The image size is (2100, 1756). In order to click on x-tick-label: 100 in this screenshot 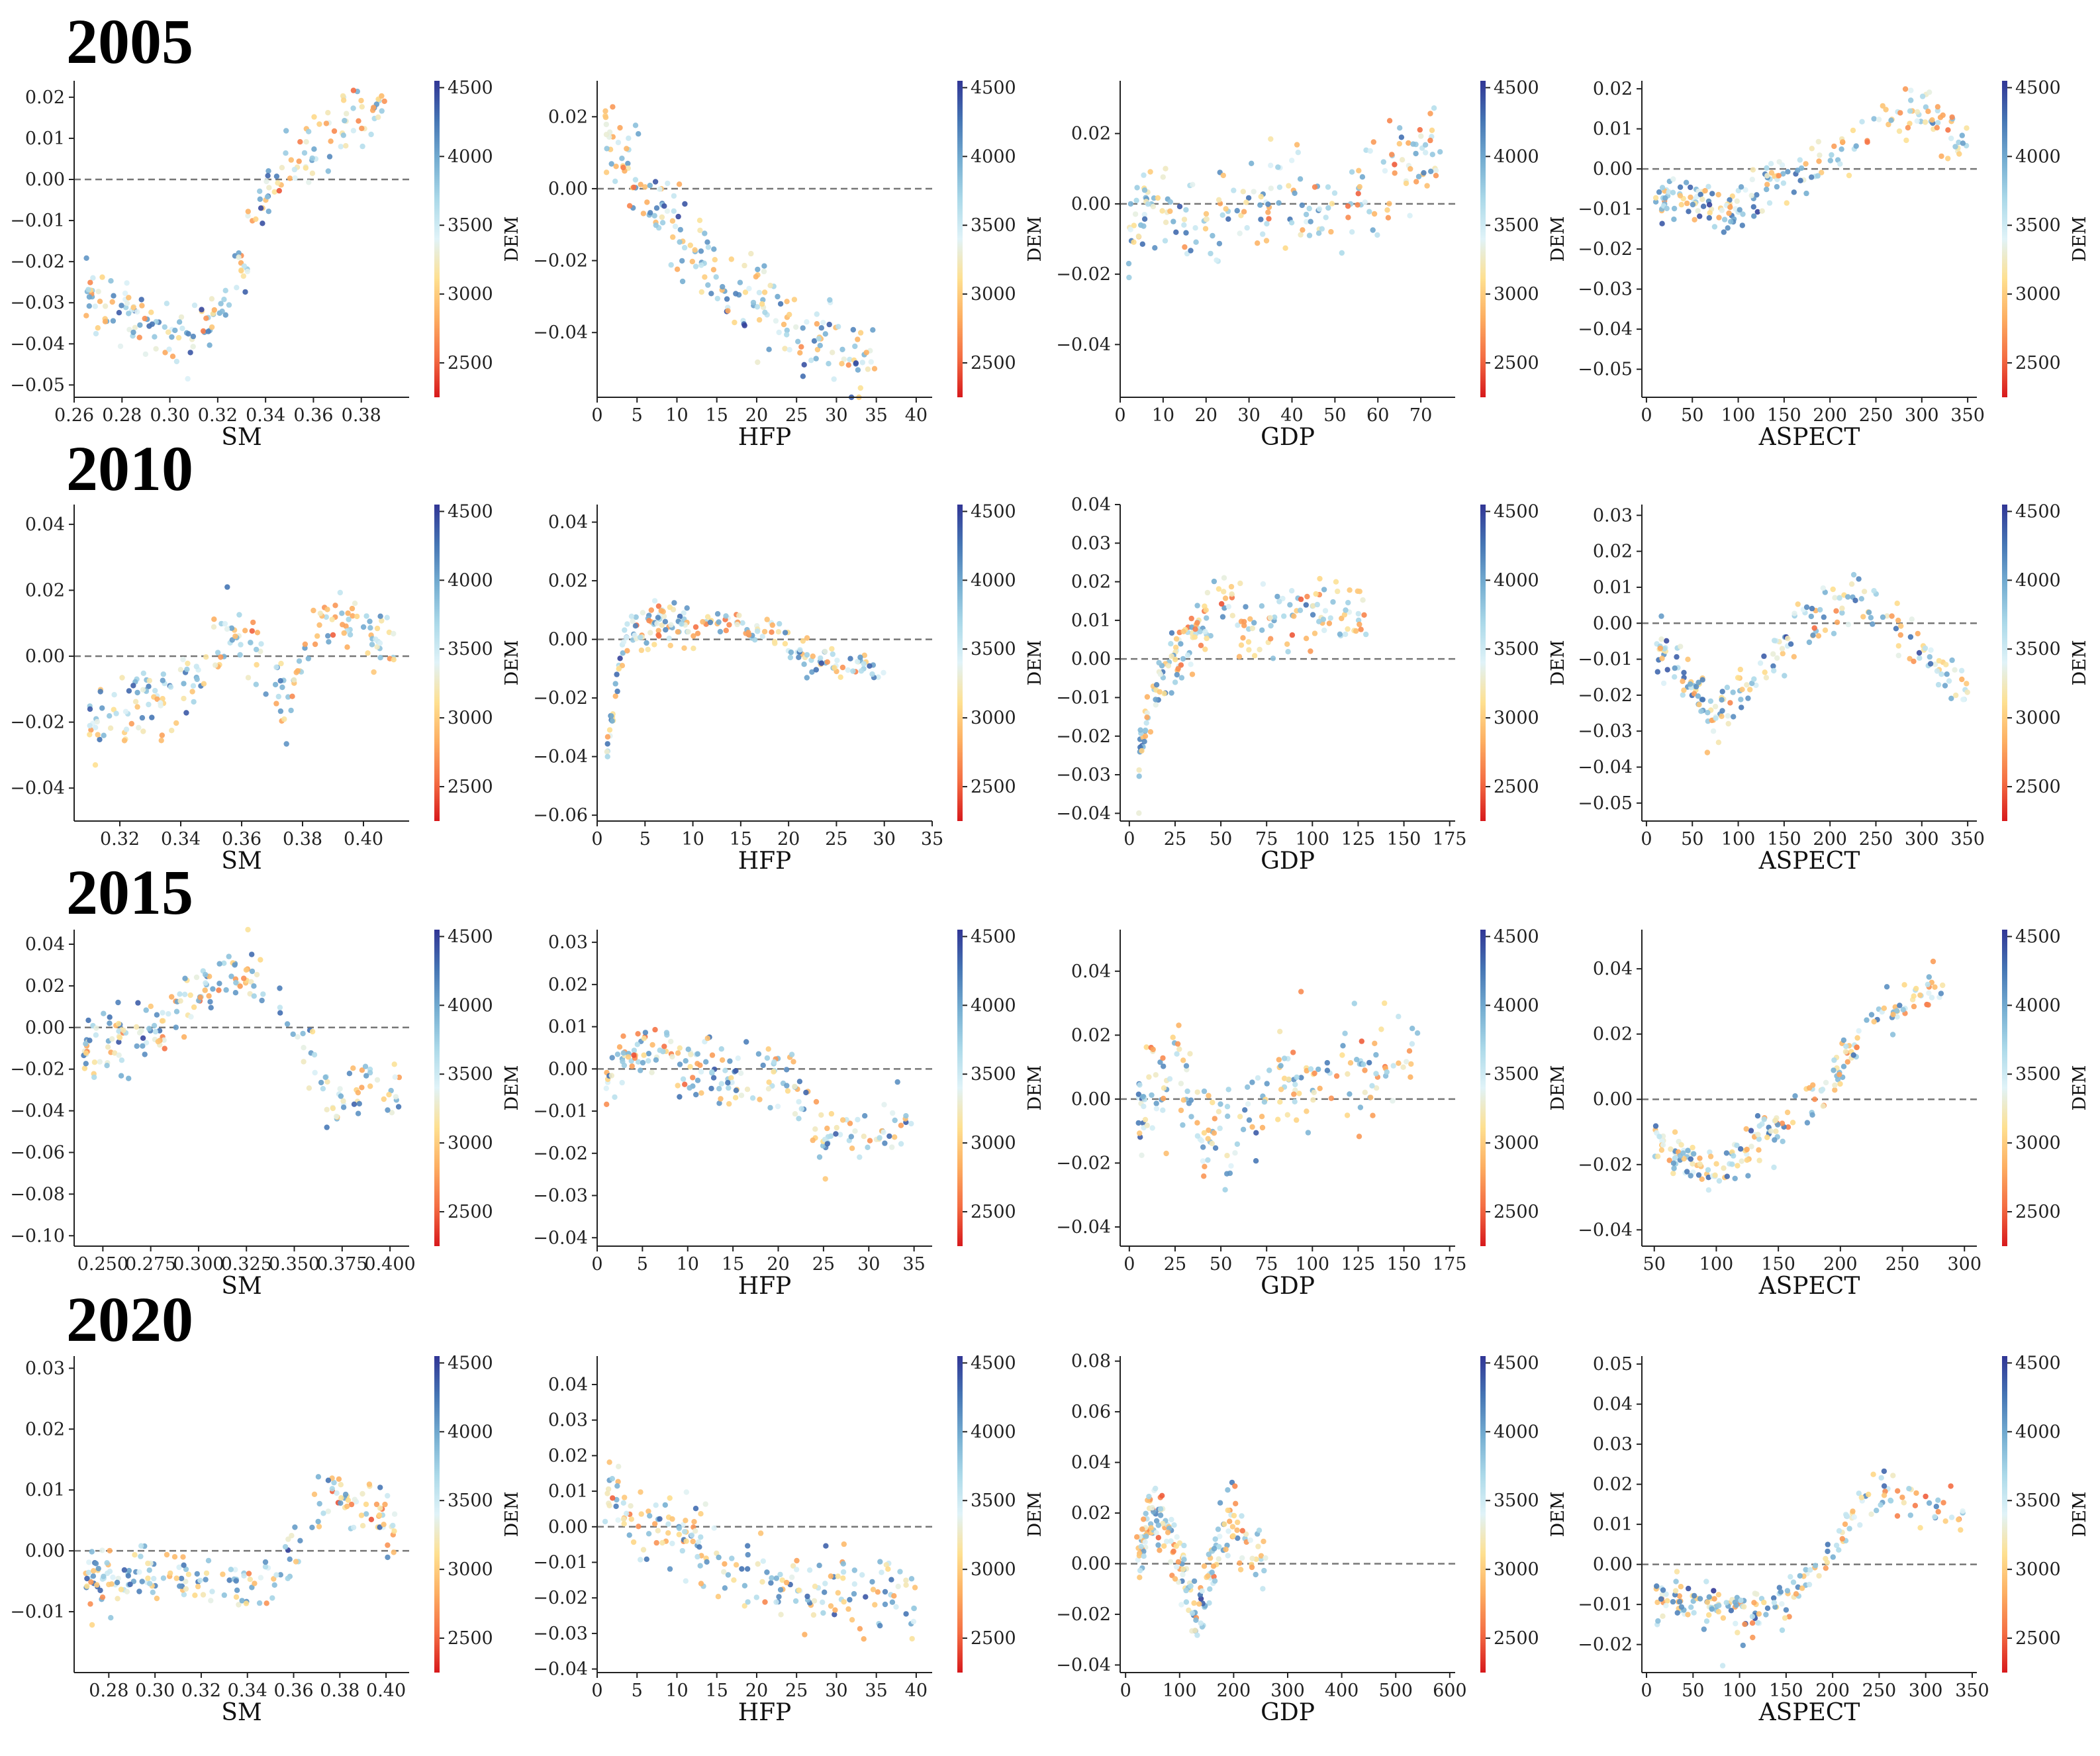, I will do `click(1716, 1264)`.